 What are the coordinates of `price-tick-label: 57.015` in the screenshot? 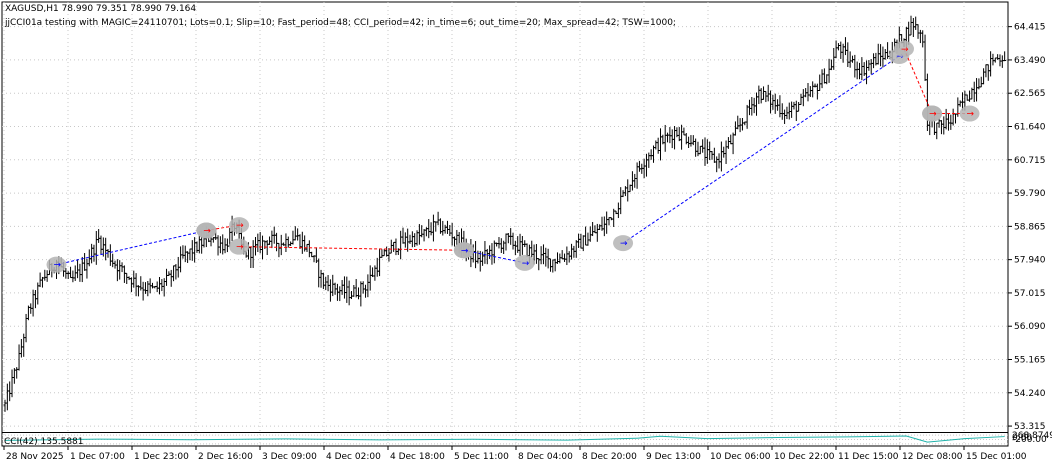 It's located at (1030, 294).